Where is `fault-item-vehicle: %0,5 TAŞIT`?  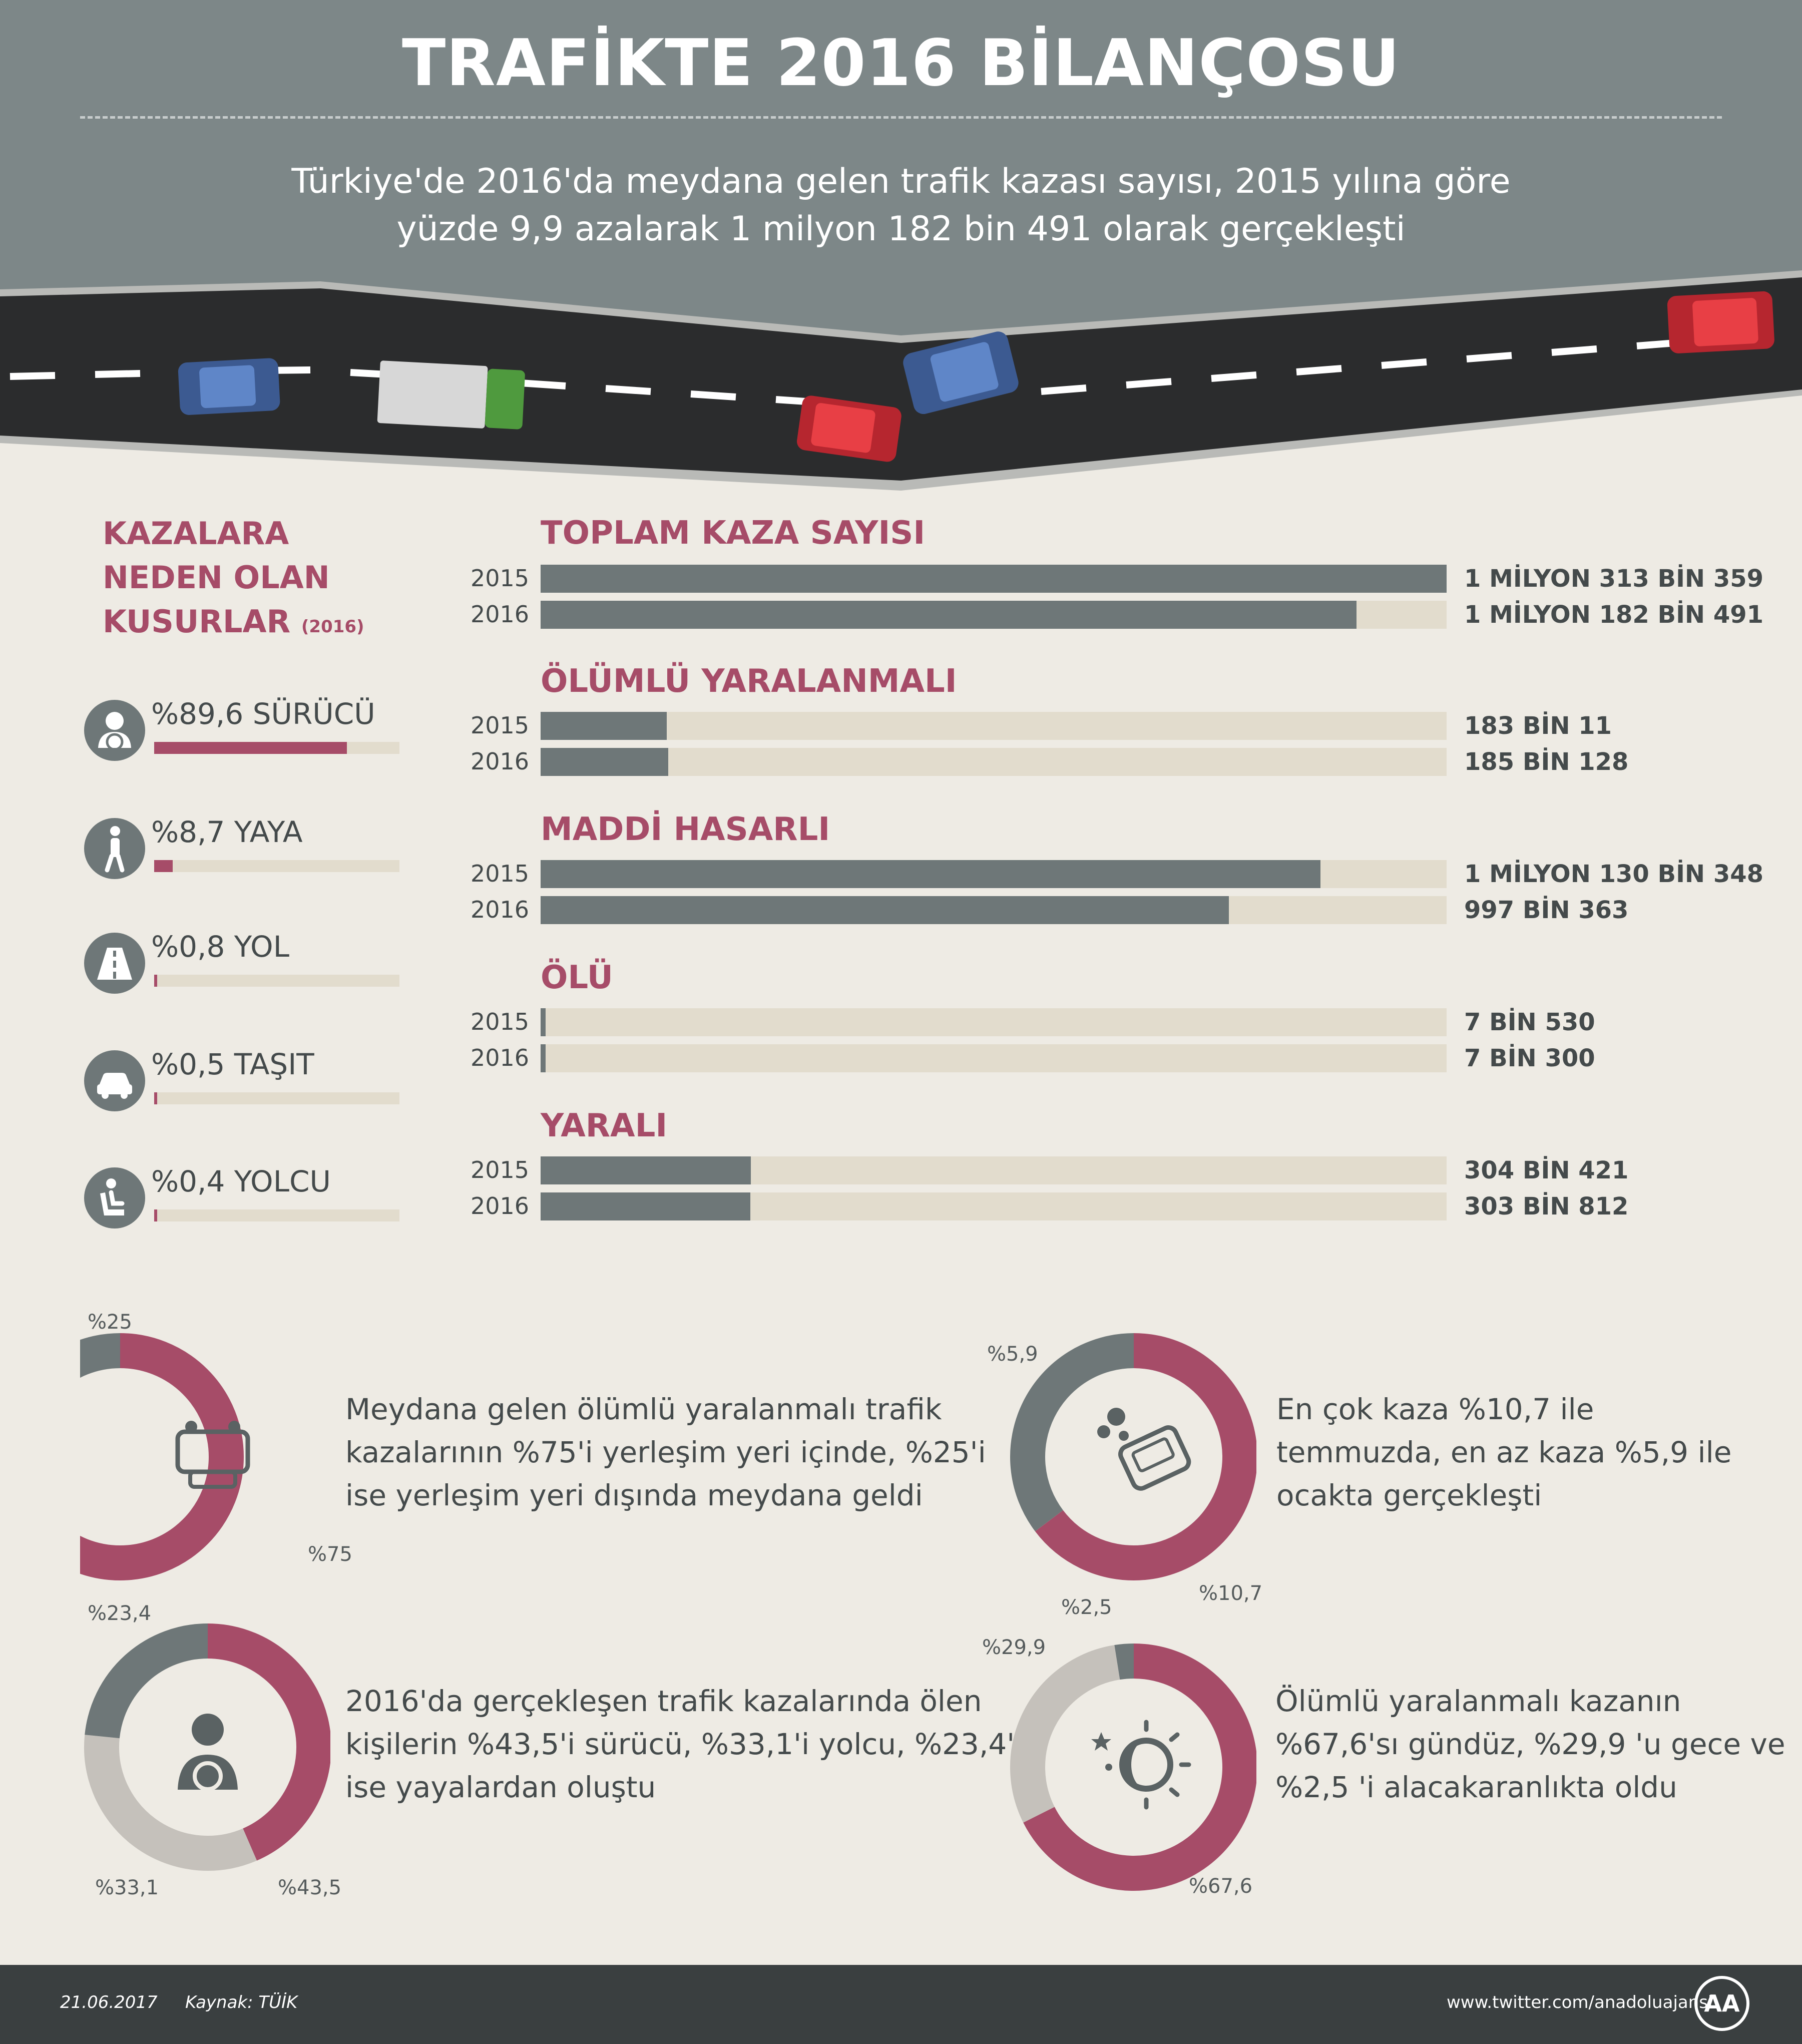
fault-item-vehicle: %0,5 TAŞIT is located at coordinates (241, 1089).